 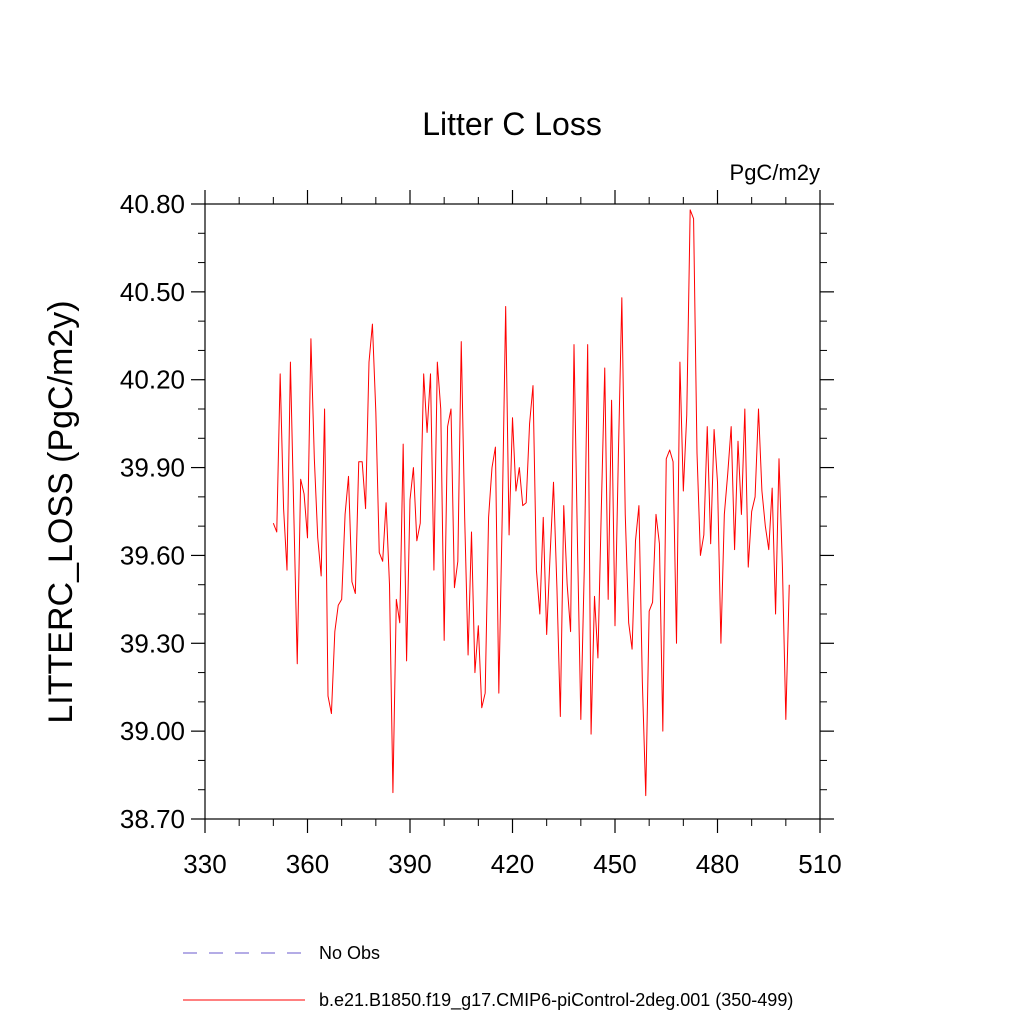 I want to click on chart-title: Litter C Loss, so click(x=512, y=124).